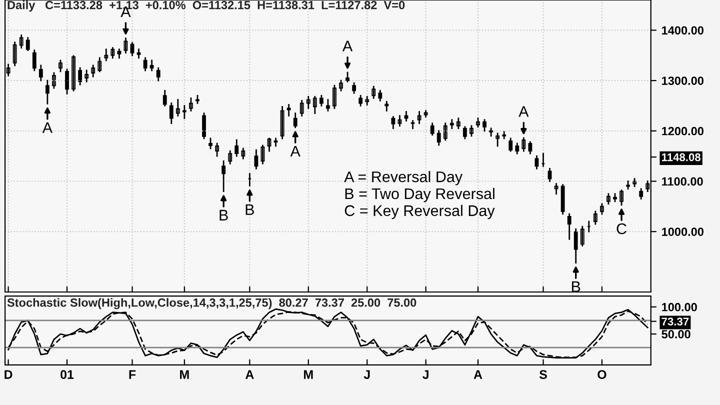 The image size is (720, 405). Describe the element at coordinates (683, 30) in the screenshot. I see `y-tick-label: 1400.00` at that location.